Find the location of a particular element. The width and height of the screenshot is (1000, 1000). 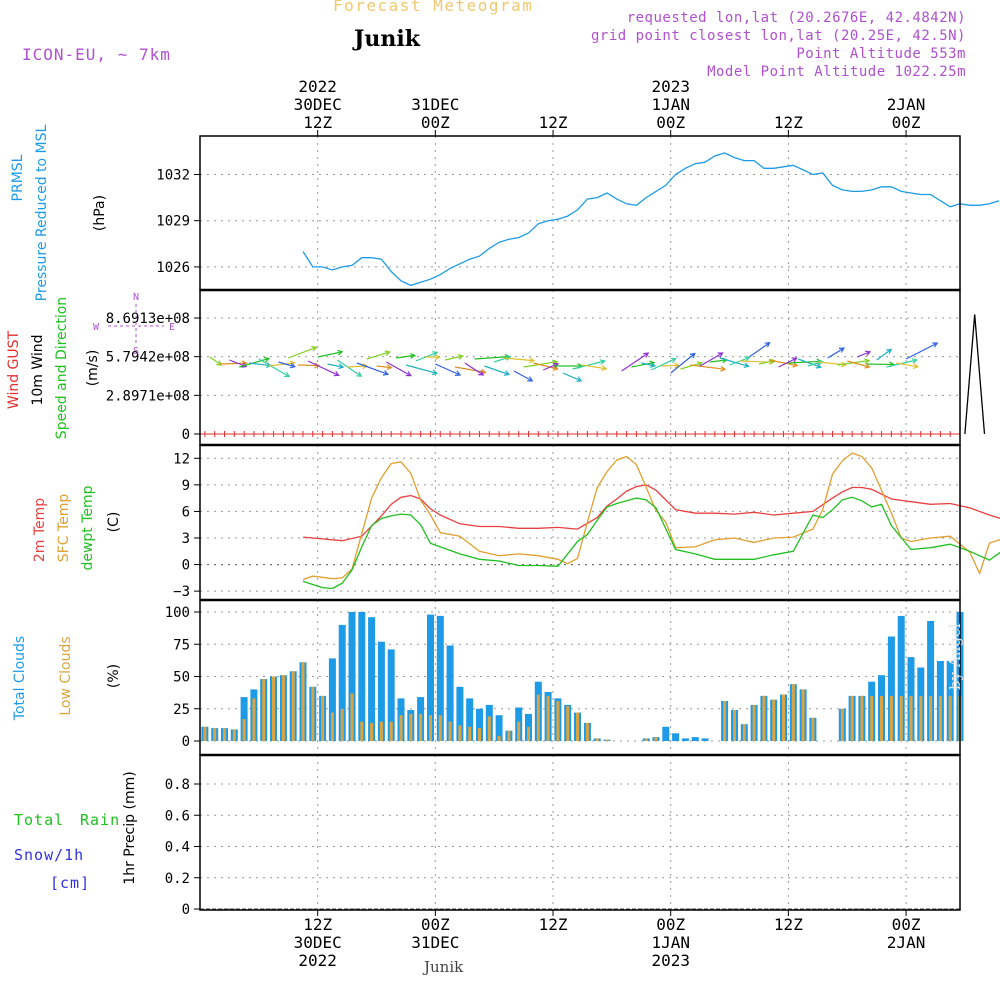

time-label-top: 2022 is located at coordinates (317, 86).